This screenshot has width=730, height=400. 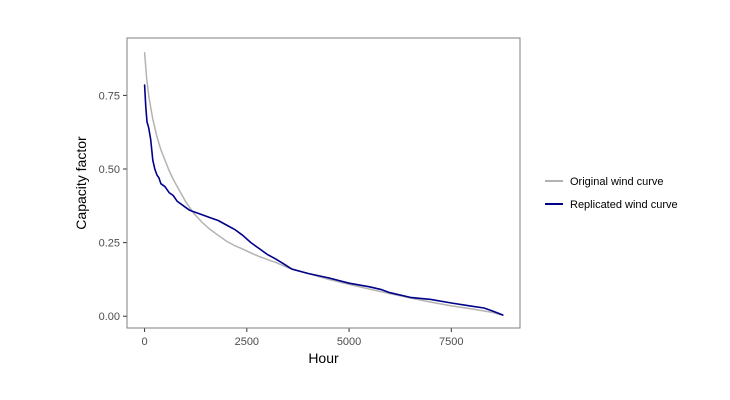 What do you see at coordinates (109, 170) in the screenshot?
I see `y-tick-label: 0.50` at bounding box center [109, 170].